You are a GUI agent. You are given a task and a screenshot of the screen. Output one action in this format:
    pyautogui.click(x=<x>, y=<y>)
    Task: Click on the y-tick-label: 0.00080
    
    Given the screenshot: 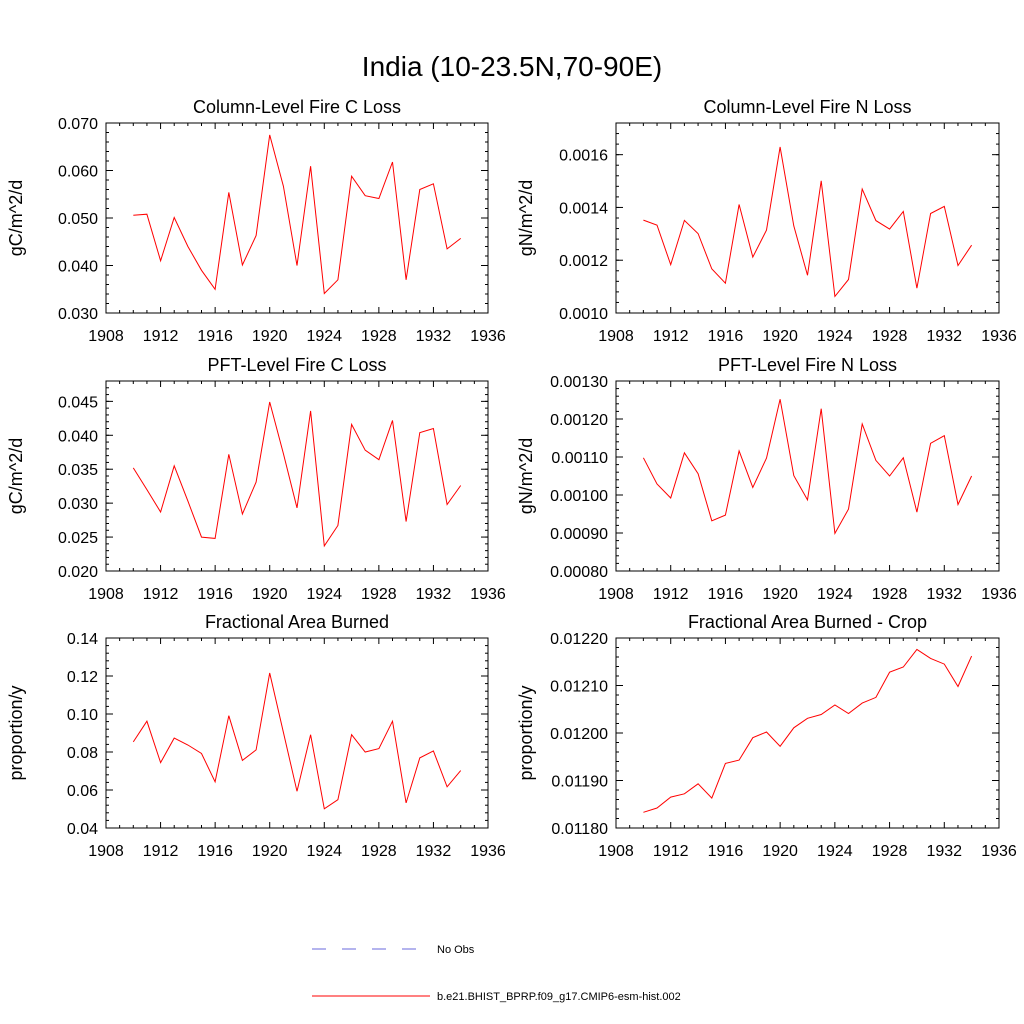 What is the action you would take?
    pyautogui.click(x=579, y=572)
    